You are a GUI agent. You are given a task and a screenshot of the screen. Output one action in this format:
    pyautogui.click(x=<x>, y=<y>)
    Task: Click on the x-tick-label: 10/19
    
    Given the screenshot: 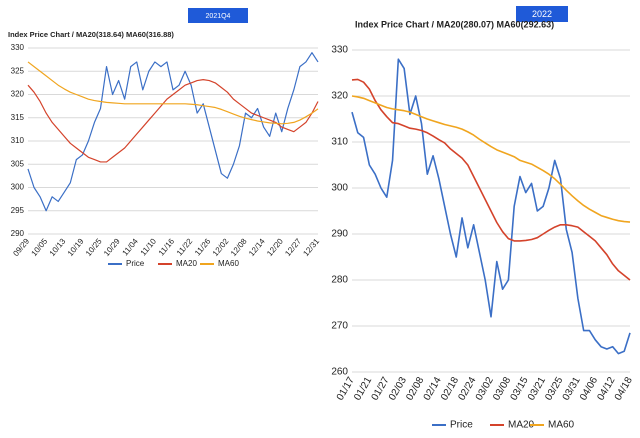 What is the action you would take?
    pyautogui.click(x=76, y=247)
    